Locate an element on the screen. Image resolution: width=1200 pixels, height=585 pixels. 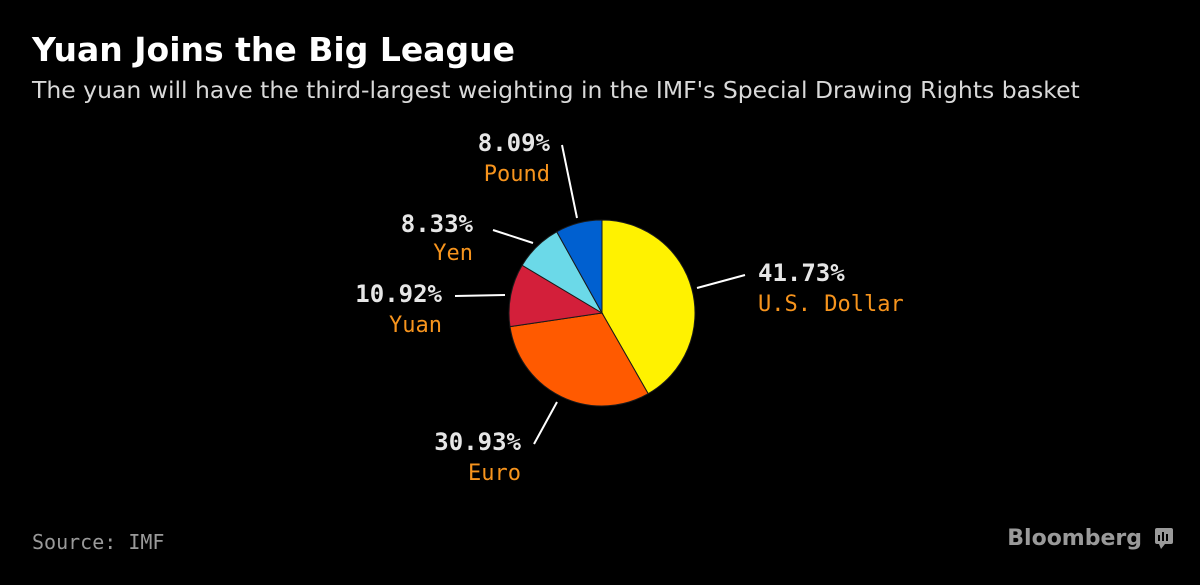
value-label-euro: 30.93% is located at coordinates (477, 442).